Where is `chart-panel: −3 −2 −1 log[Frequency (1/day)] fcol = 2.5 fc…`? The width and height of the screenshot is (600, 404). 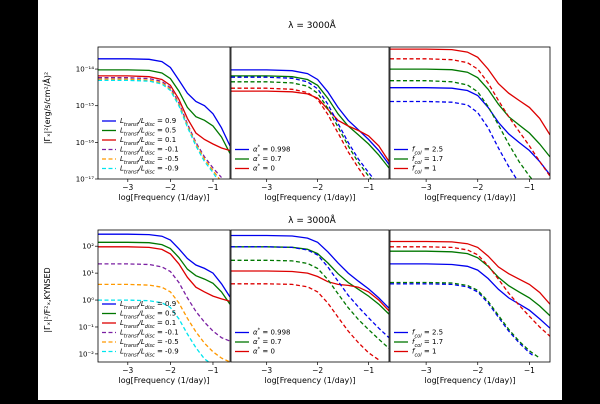 chart-panel: −3 −2 −1 log[Frequency (1/day)] fcol = 2.5 fc… is located at coordinates (470, 124).